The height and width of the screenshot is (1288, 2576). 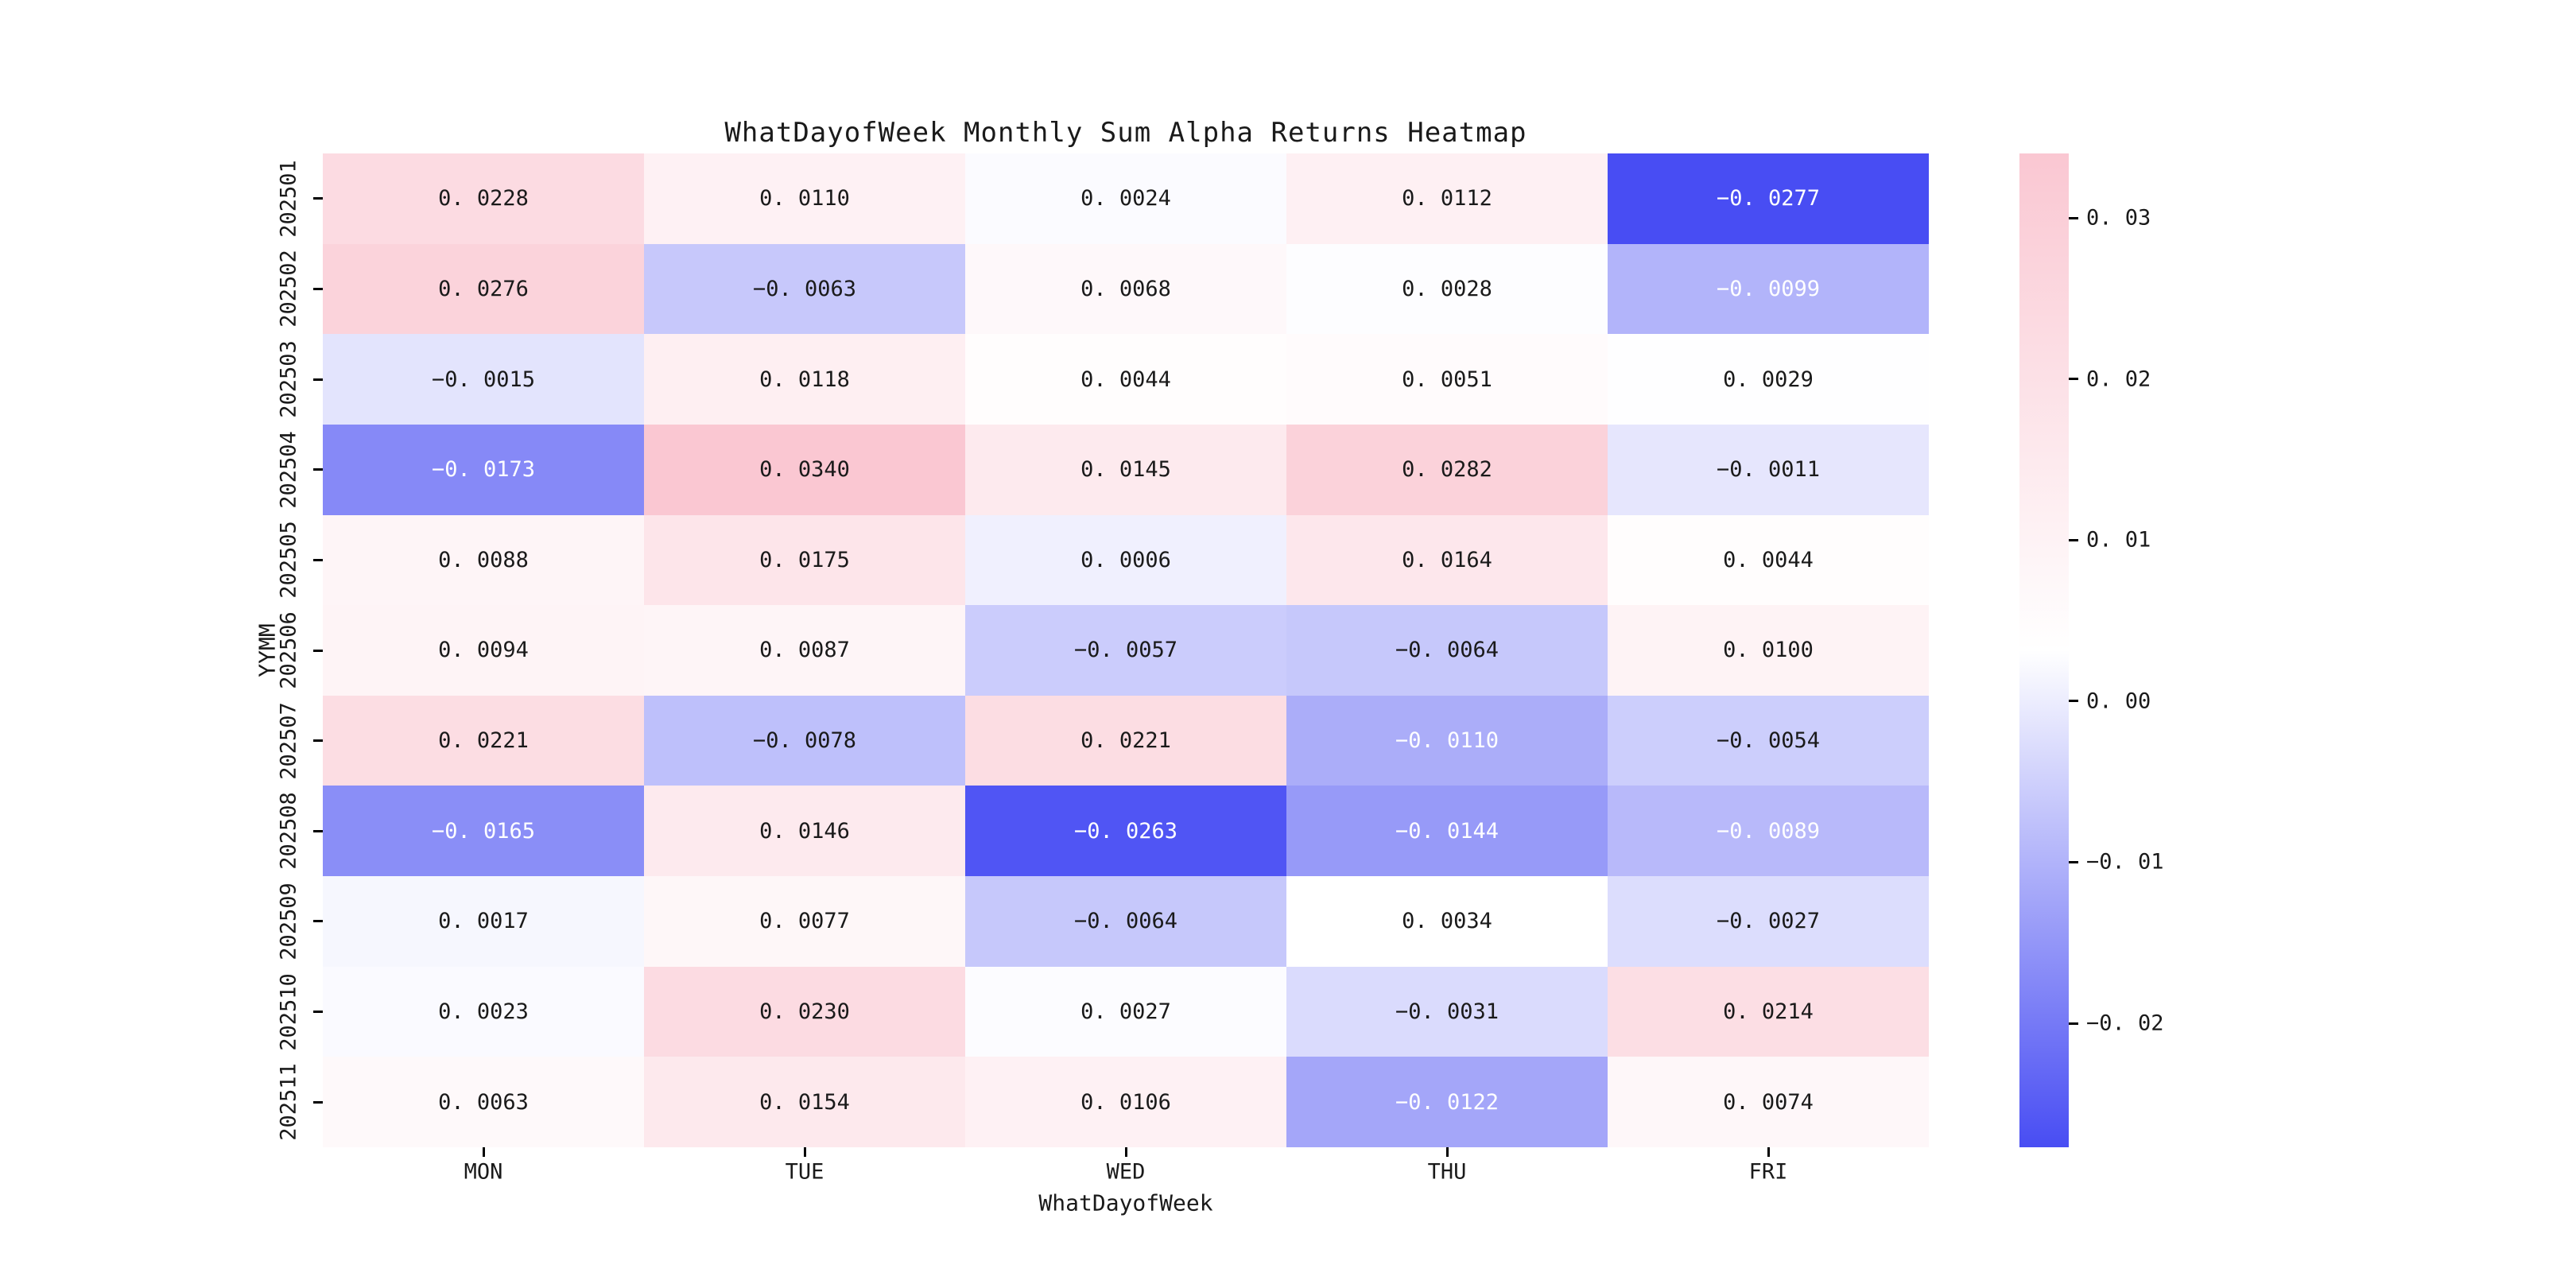 I want to click on y-tick-label: 202505, so click(x=289, y=560).